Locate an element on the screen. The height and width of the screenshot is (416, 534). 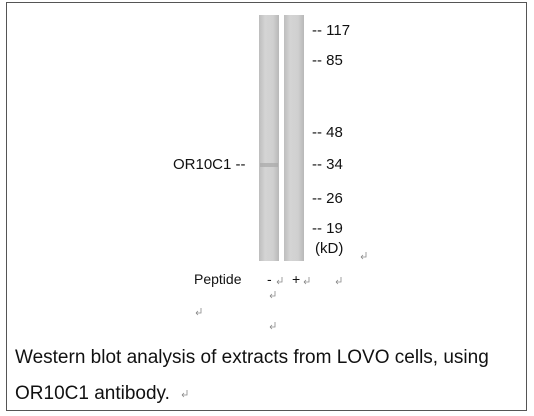
marker-label: -- 48 is located at coordinates (327, 132).